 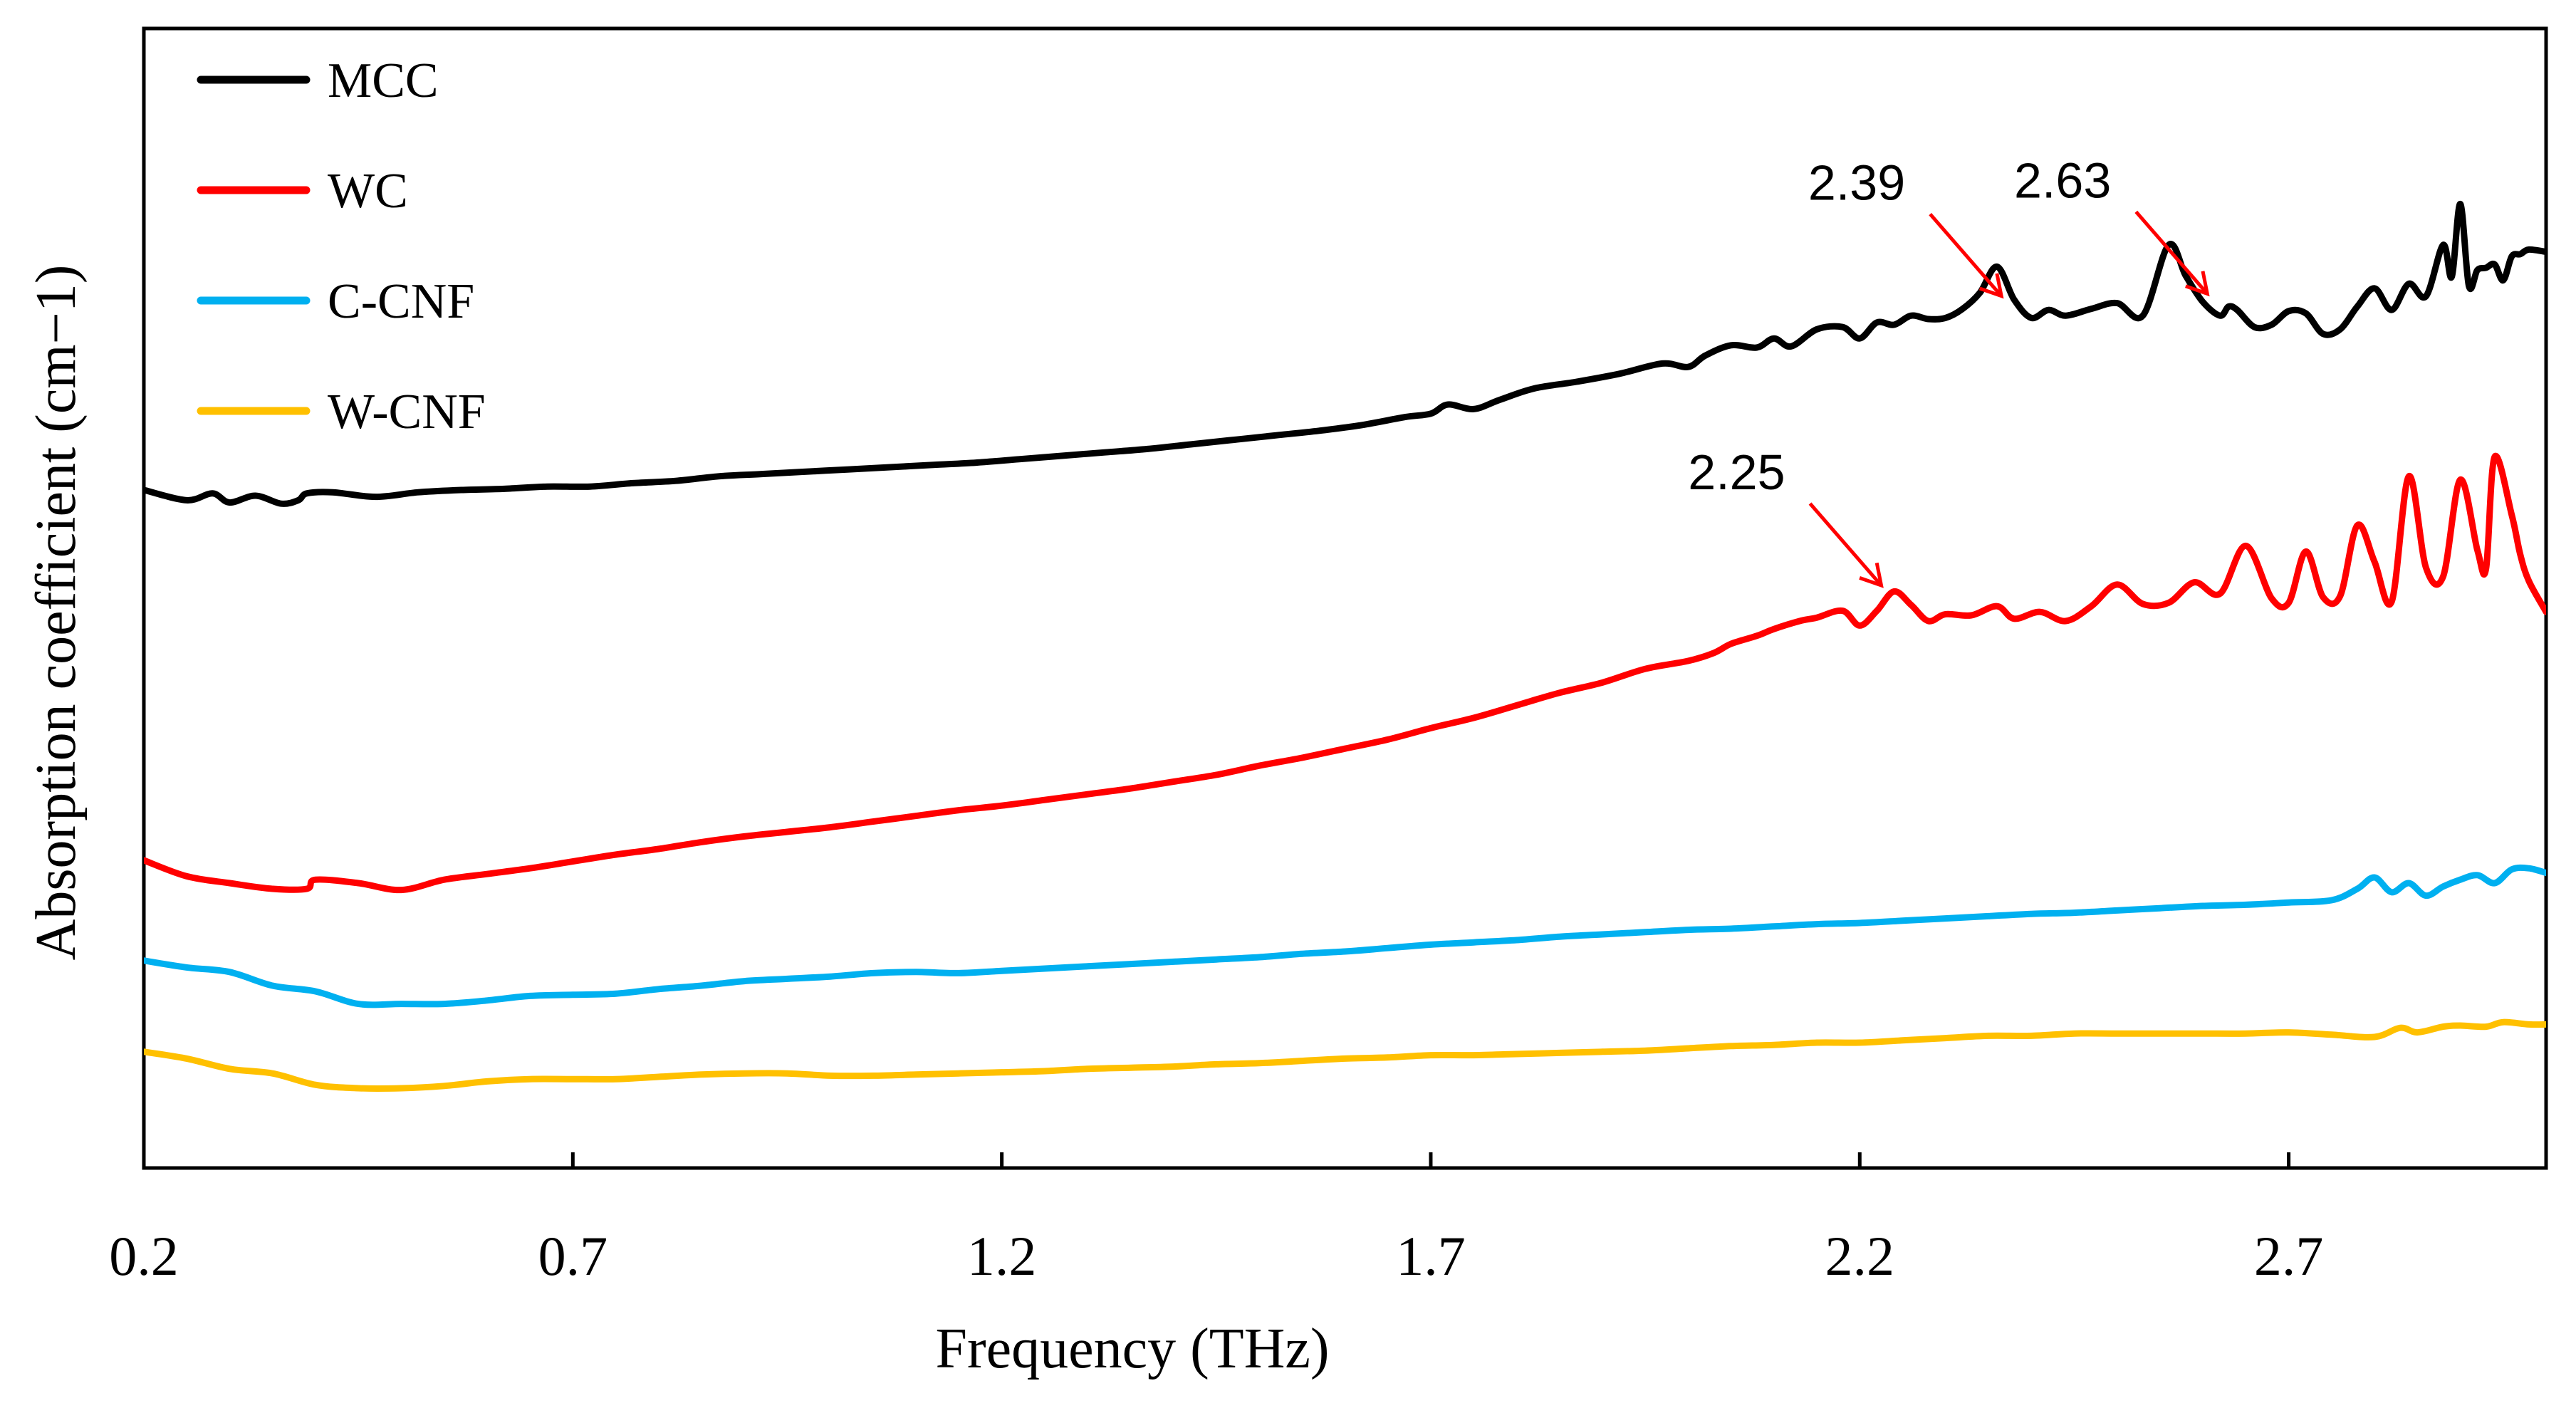 I want to click on legend-item-c-cnf: C-CNF, so click(x=335, y=301).